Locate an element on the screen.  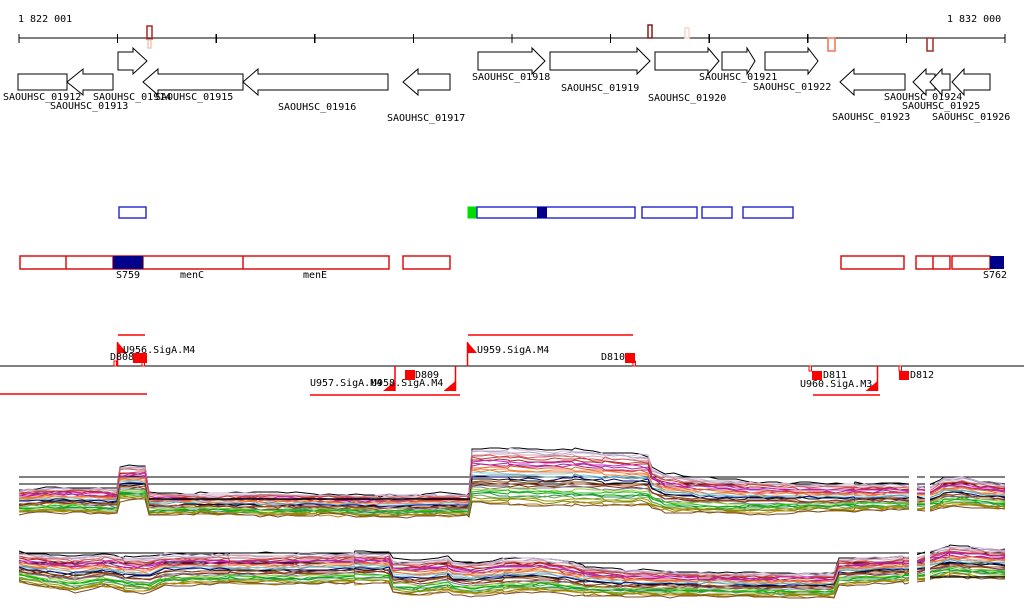
tss-label-U960.SigA.M3: U960.SigA.M3 is located at coordinates (836, 384).